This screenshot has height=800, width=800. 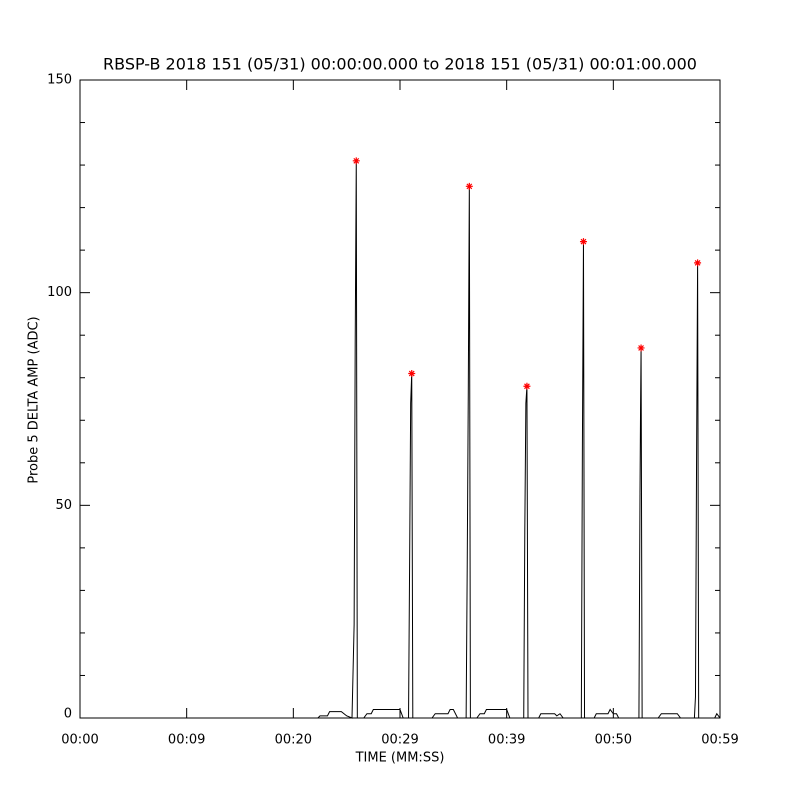 What do you see at coordinates (186, 740) in the screenshot?
I see `x-tick-label: 00:09` at bounding box center [186, 740].